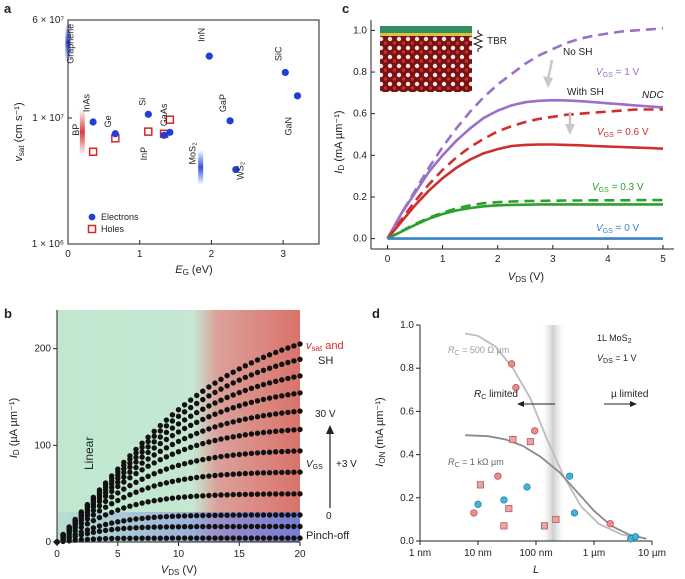 The height and width of the screenshot is (579, 685). I want to click on rc-limited-arrow-icon, so click(520, 404).